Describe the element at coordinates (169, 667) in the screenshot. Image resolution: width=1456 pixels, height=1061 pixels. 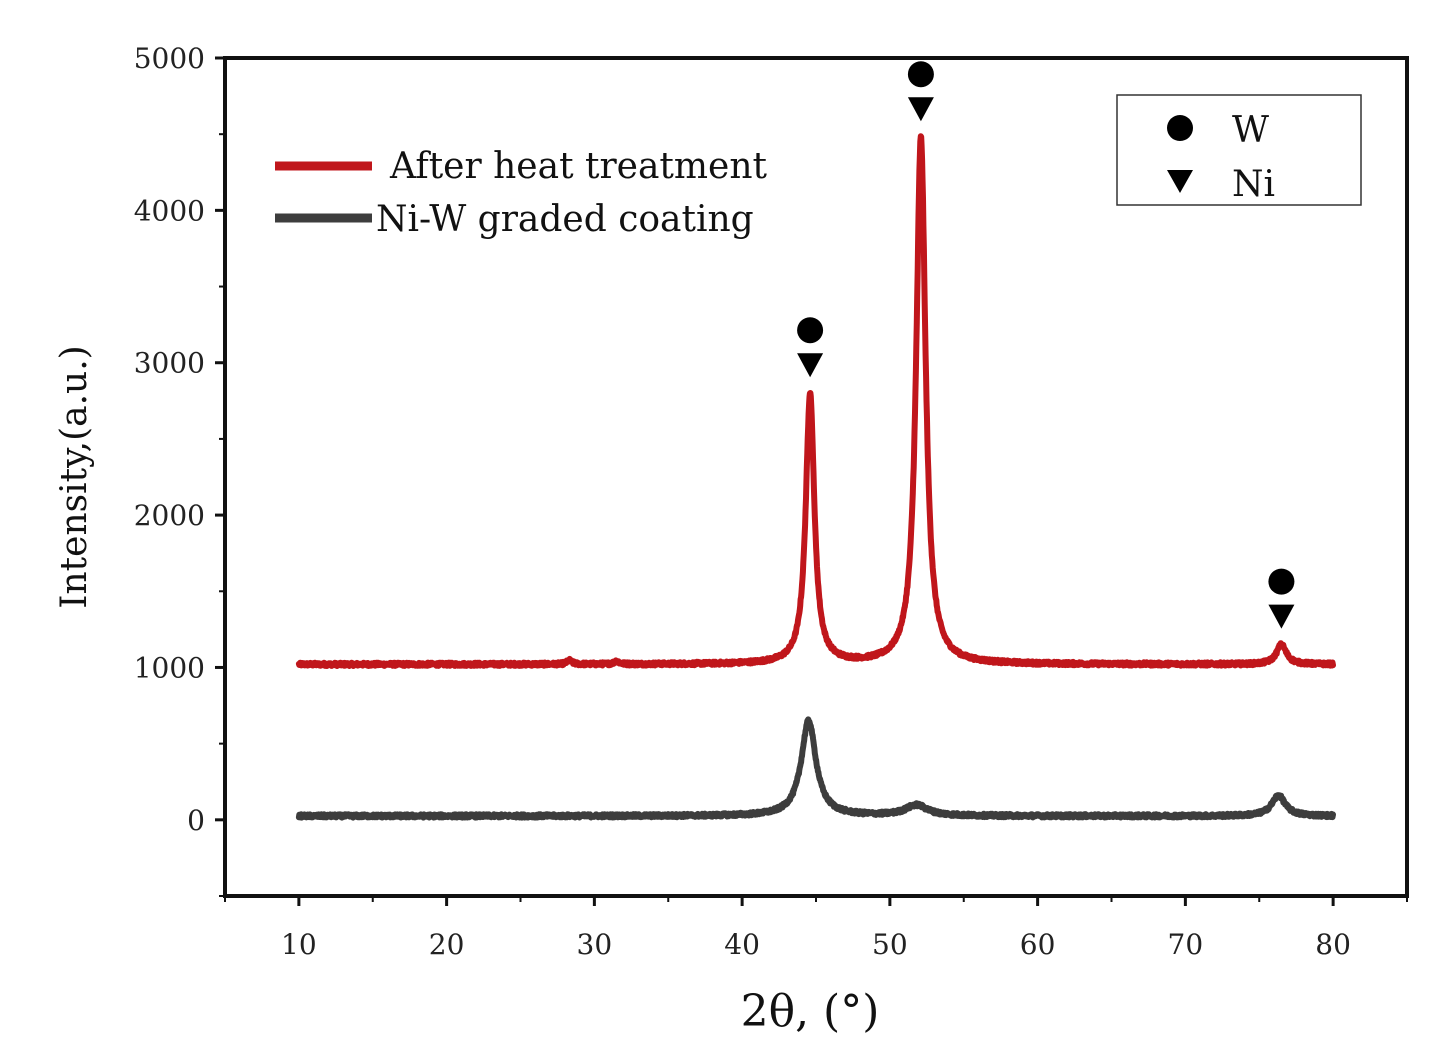
I see `y-tick-label-1000: 1000` at that location.